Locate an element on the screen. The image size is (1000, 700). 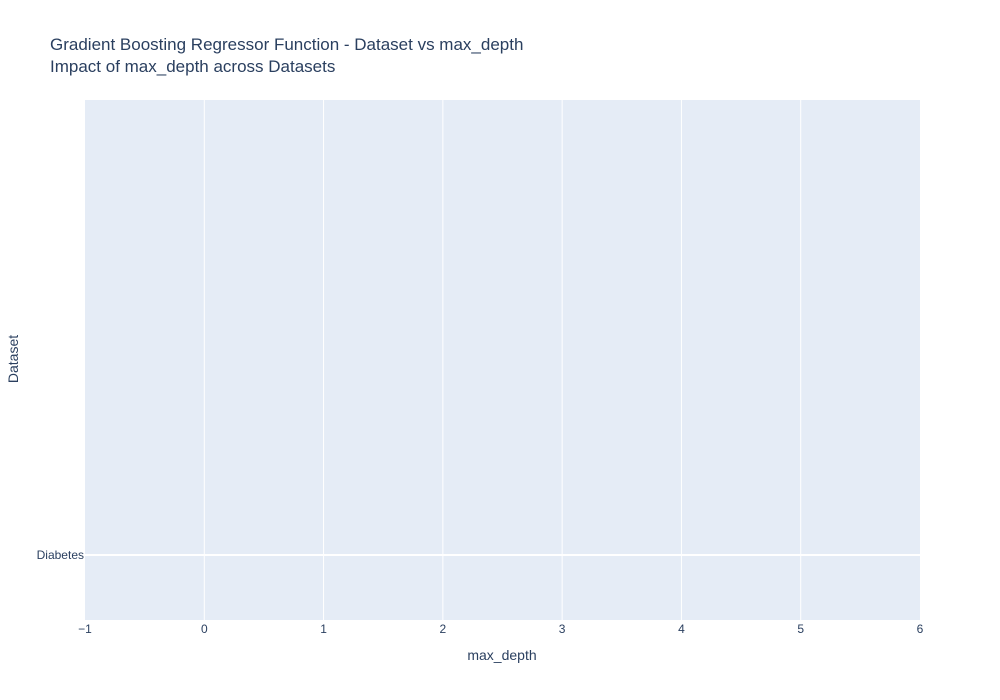
y-tick-label: Diabetes is located at coordinates (60, 555).